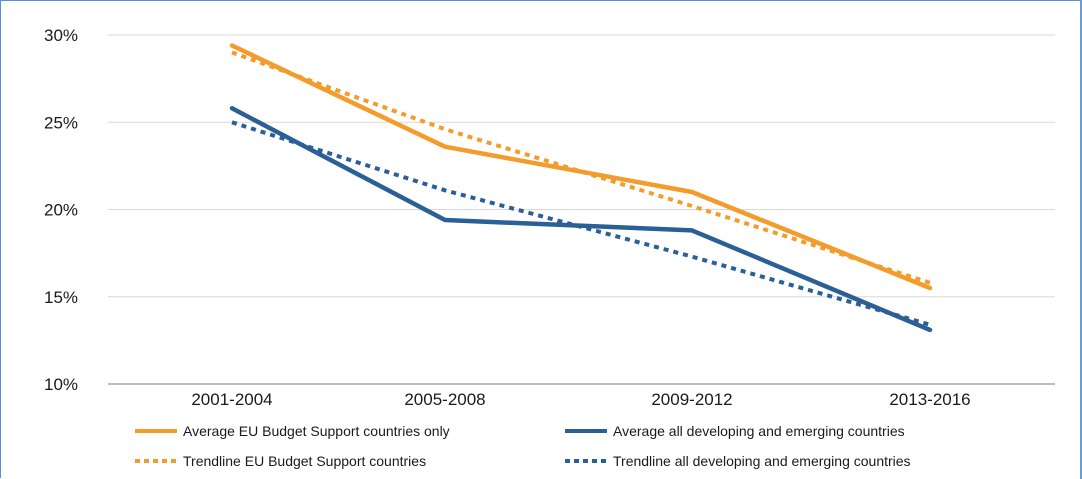 The image size is (1082, 479). What do you see at coordinates (1081, 239) in the screenshot?
I see `frame-right-border` at bounding box center [1081, 239].